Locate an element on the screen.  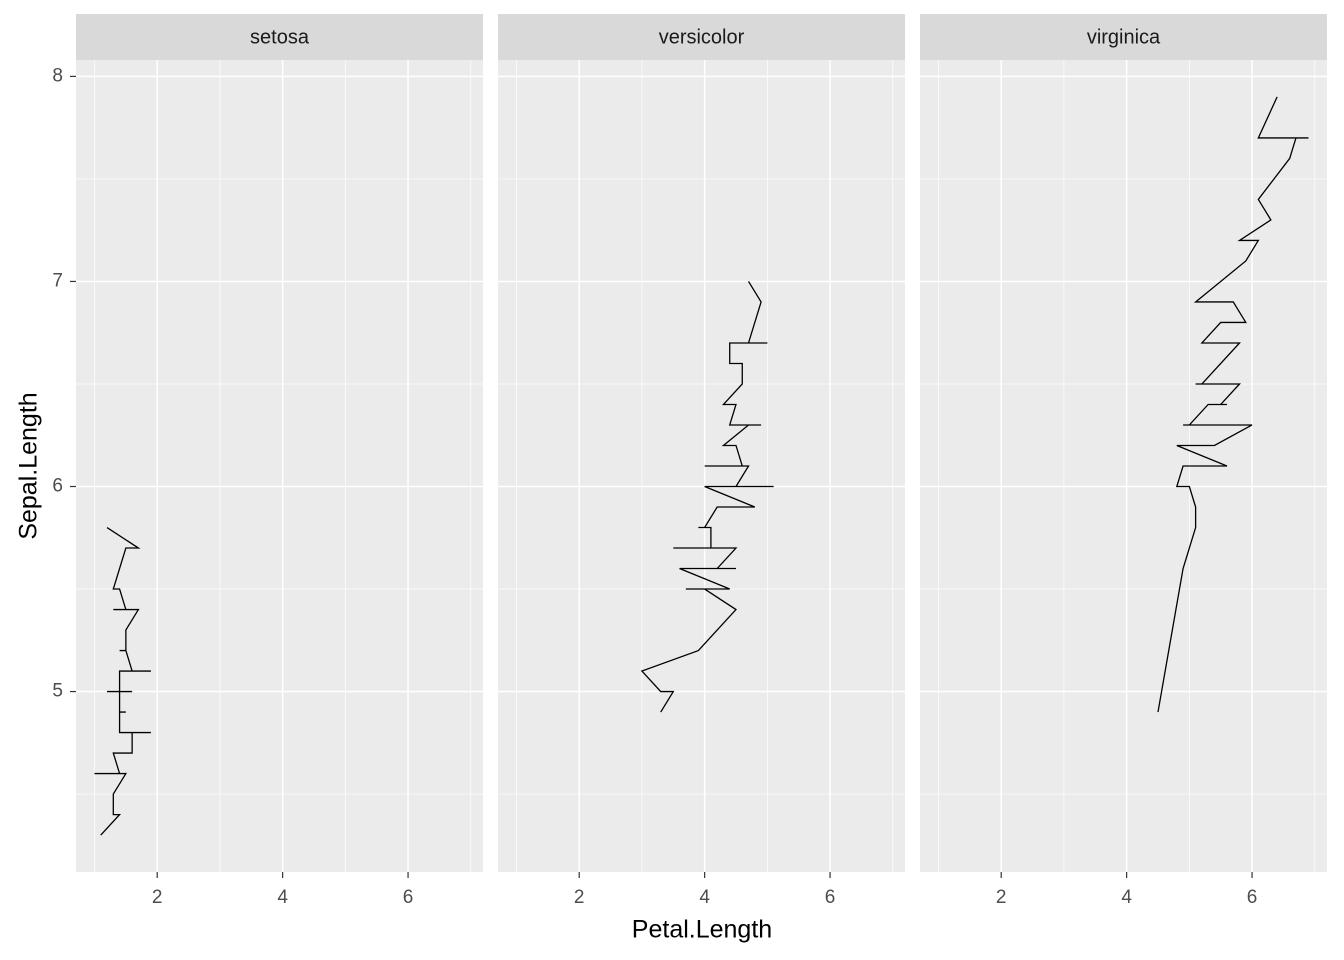
strip-label: virginica is located at coordinates (1124, 37).